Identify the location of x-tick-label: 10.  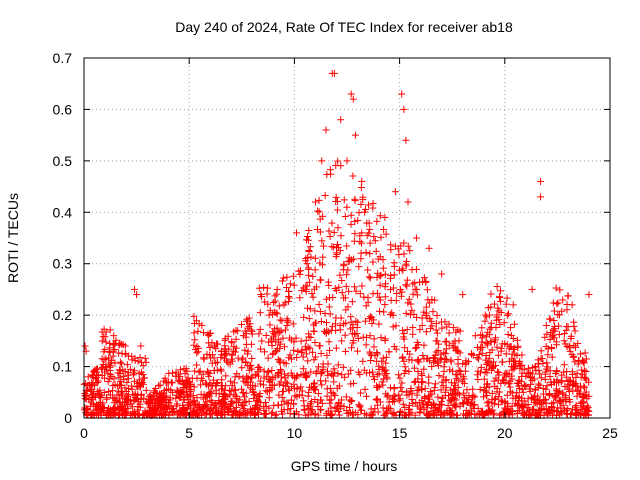
(295, 433).